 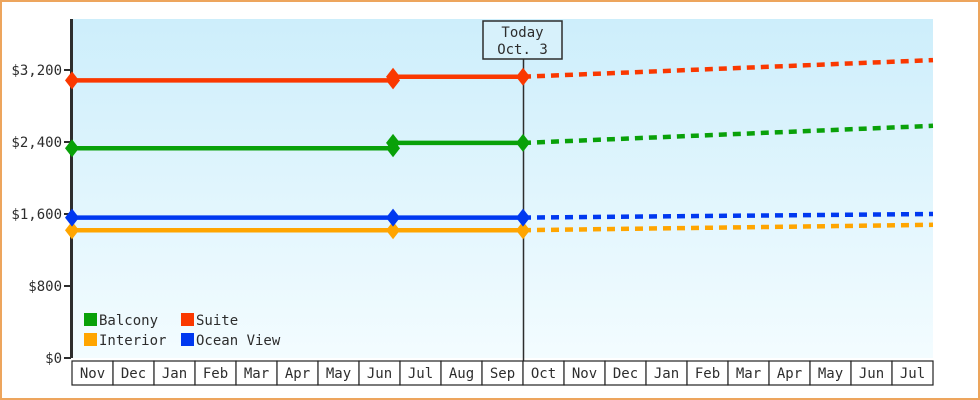 I want to click on legend-swatch-interior, so click(x=90, y=339).